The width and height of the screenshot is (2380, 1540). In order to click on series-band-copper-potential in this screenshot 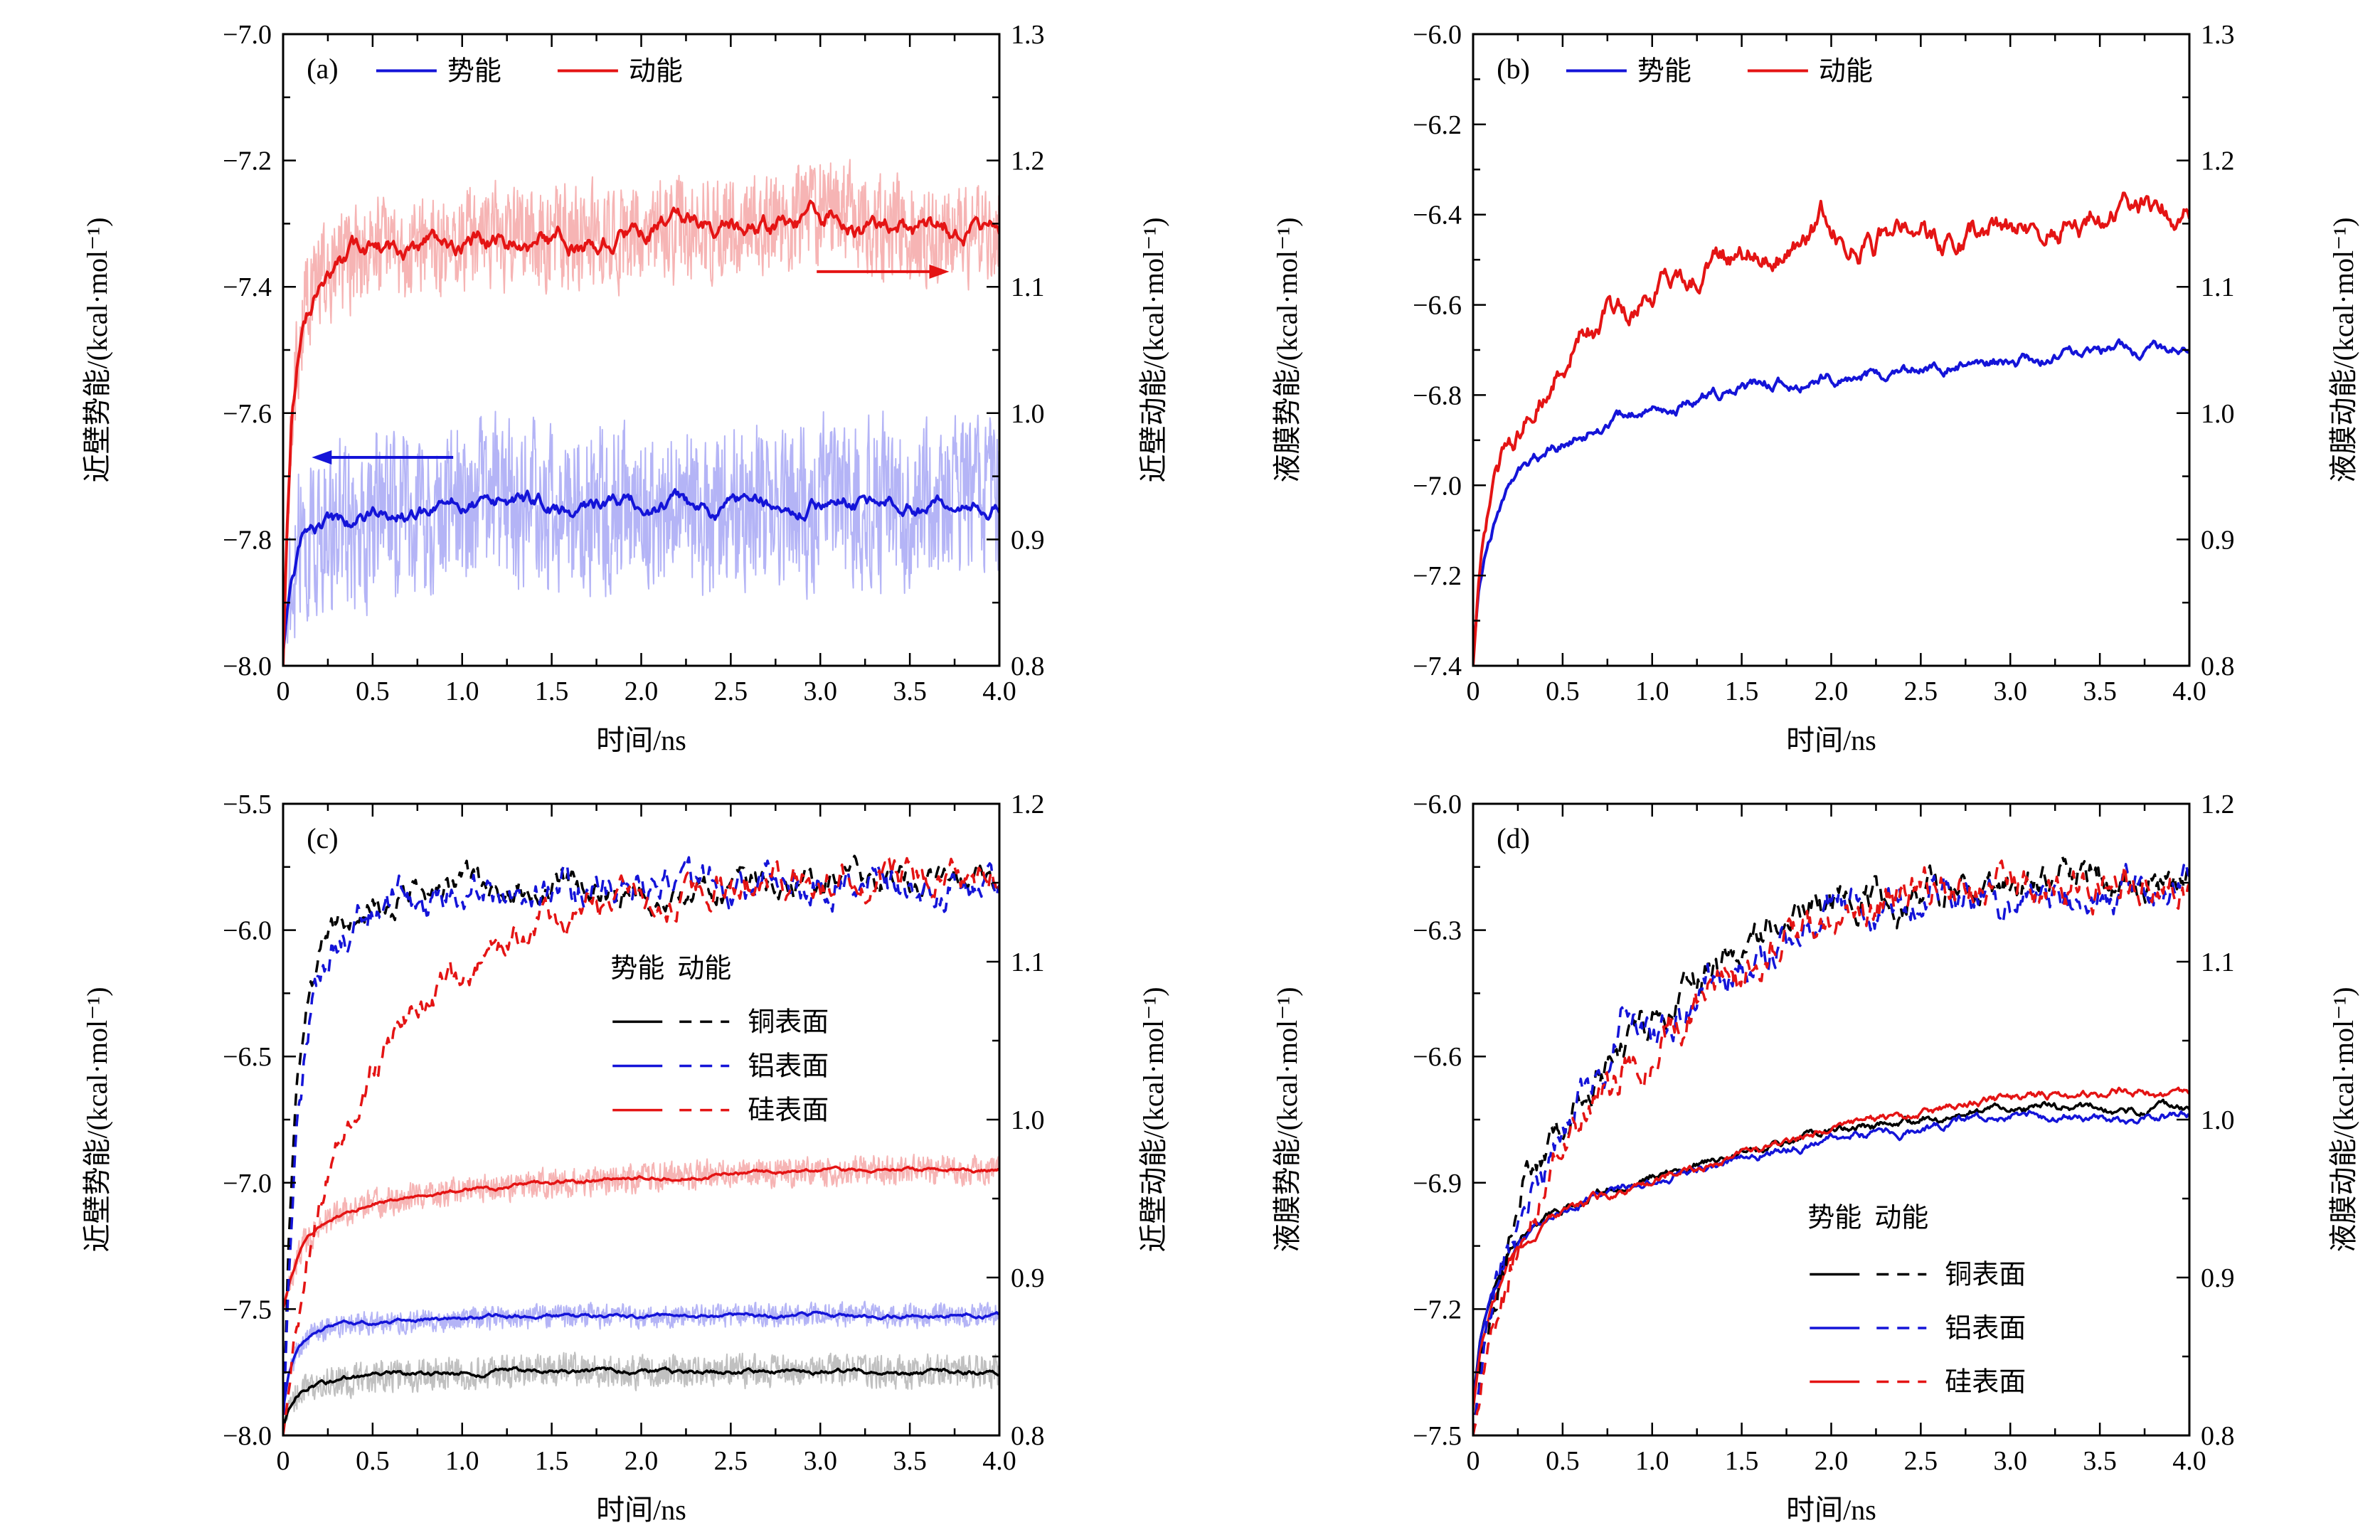, I will do `click(641, 1390)`.